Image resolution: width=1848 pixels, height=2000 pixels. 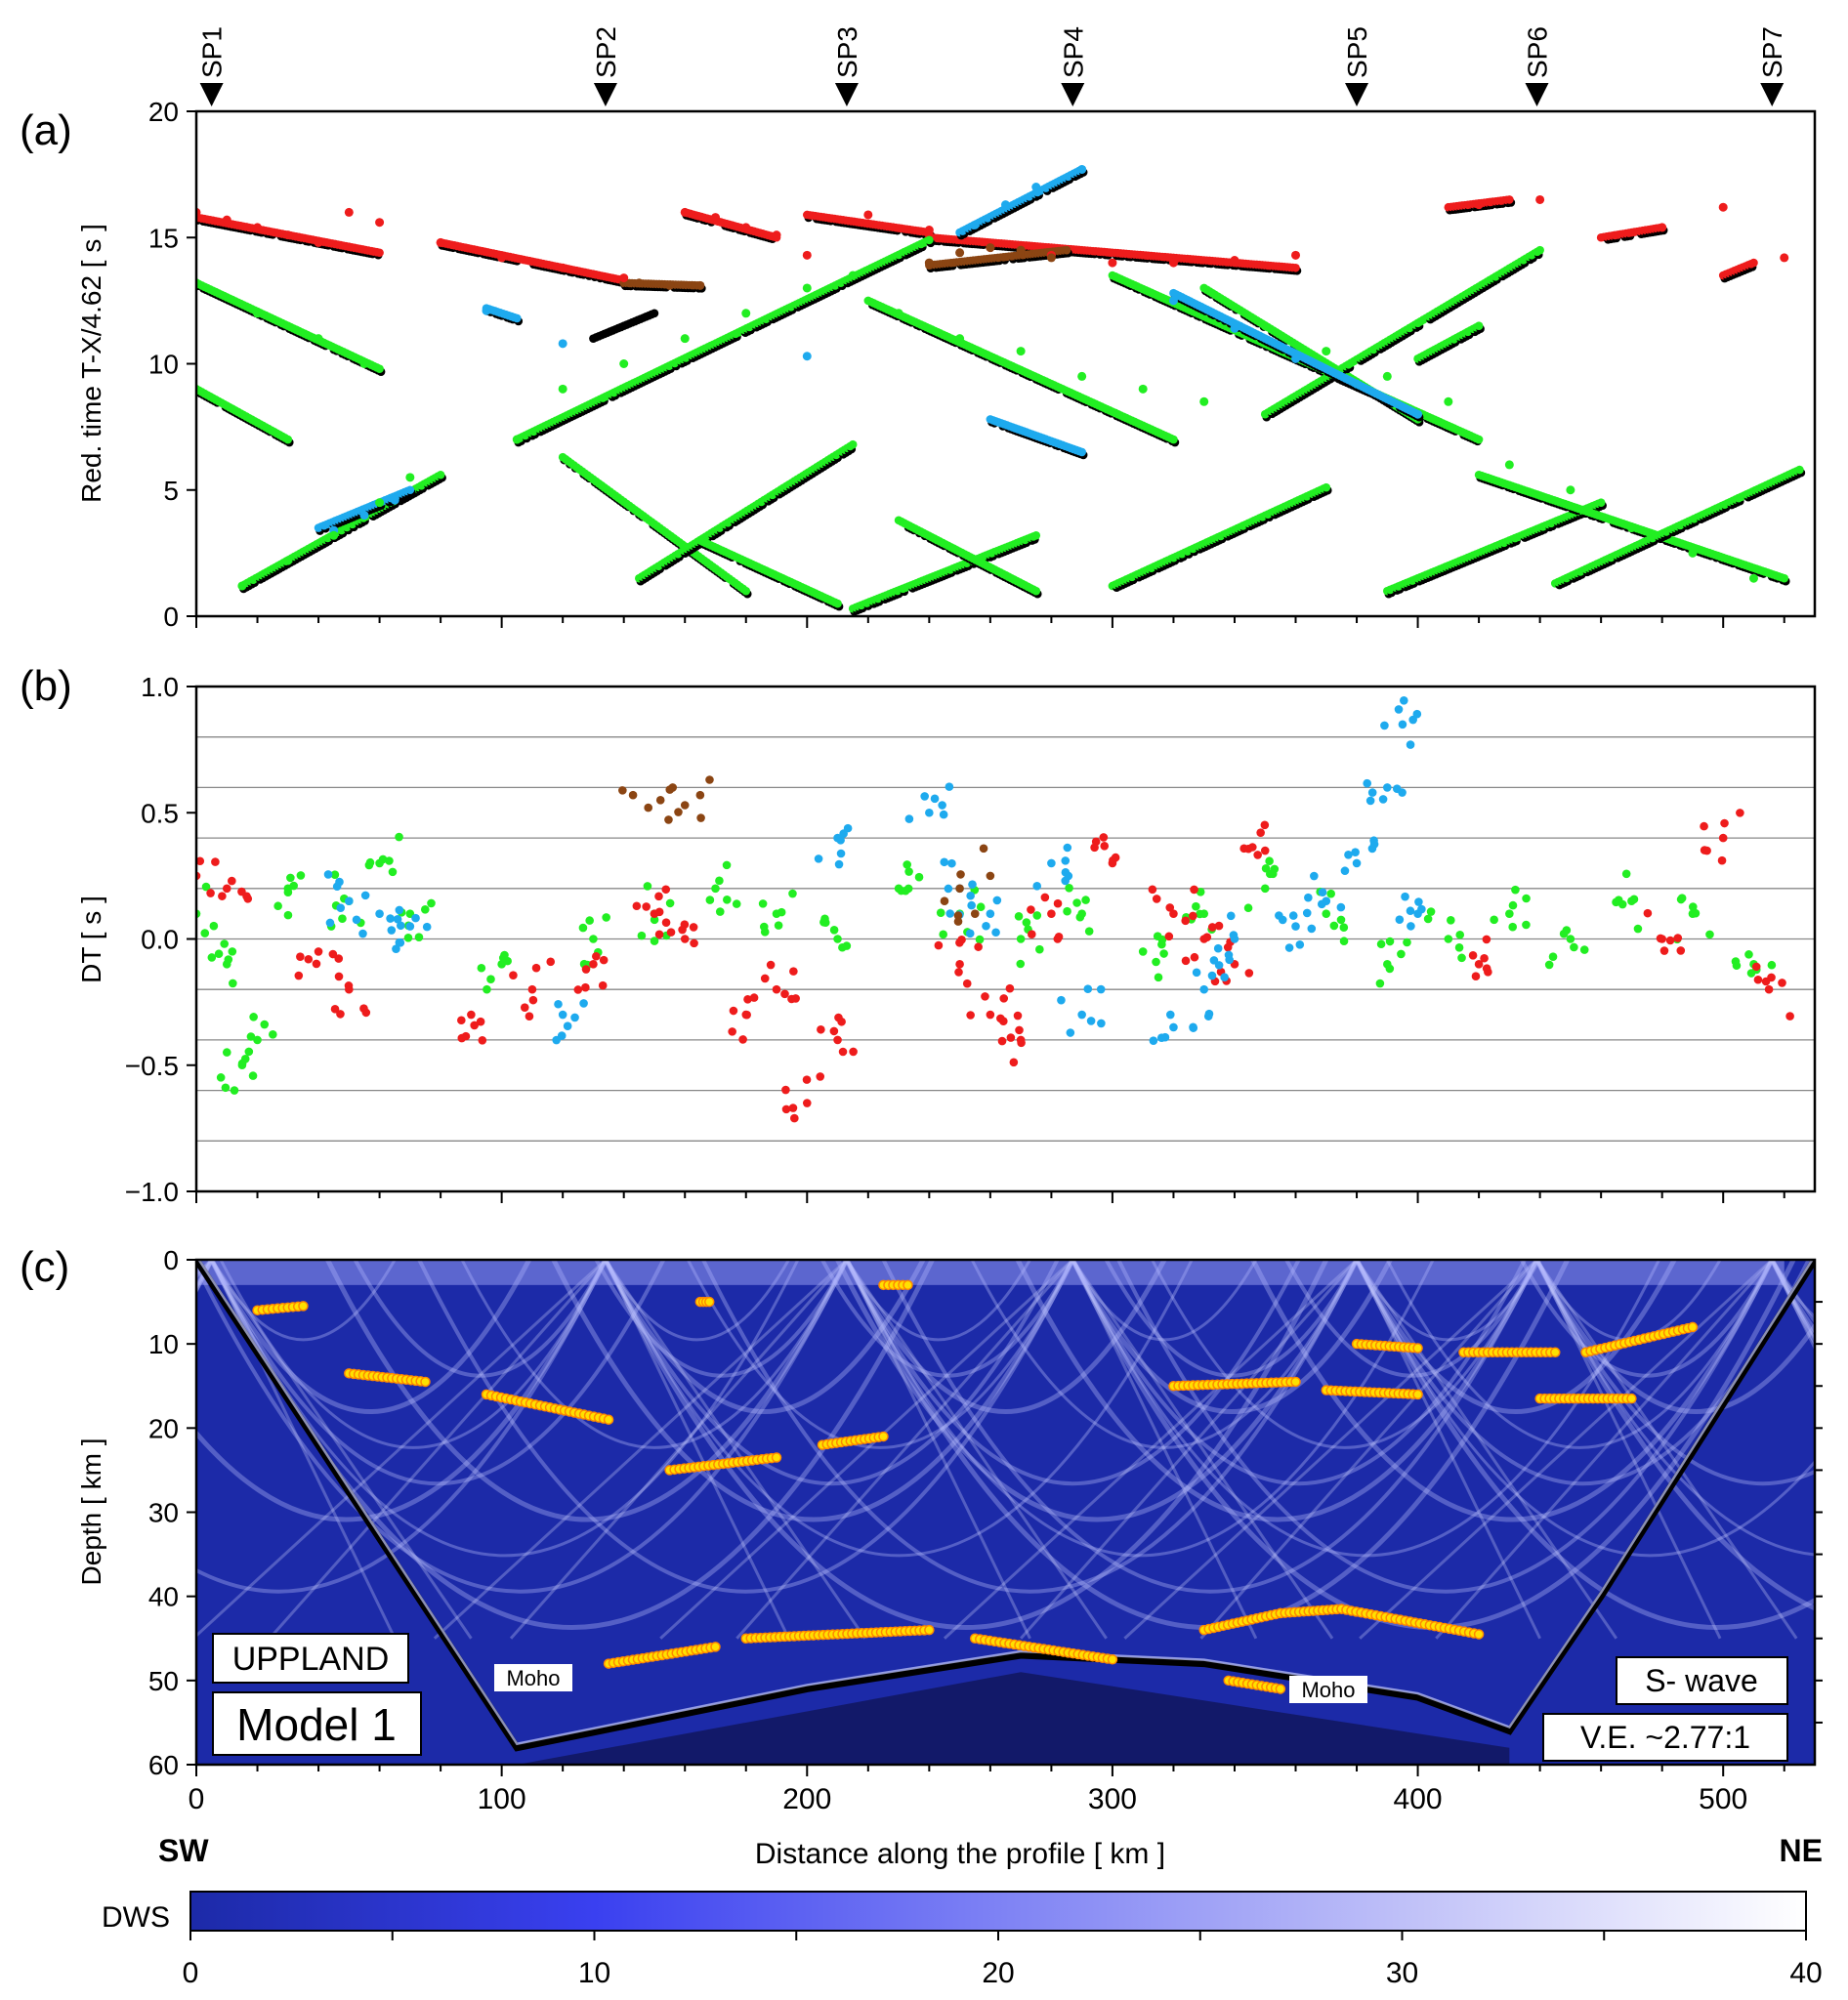 I want to click on shot-point-triangle, so click(x=1073, y=94).